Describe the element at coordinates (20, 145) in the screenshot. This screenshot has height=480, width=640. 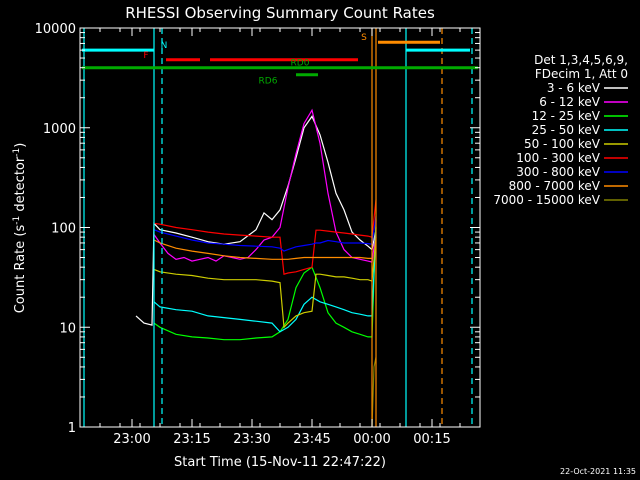
I see `y-axis-label-end: )` at that location.